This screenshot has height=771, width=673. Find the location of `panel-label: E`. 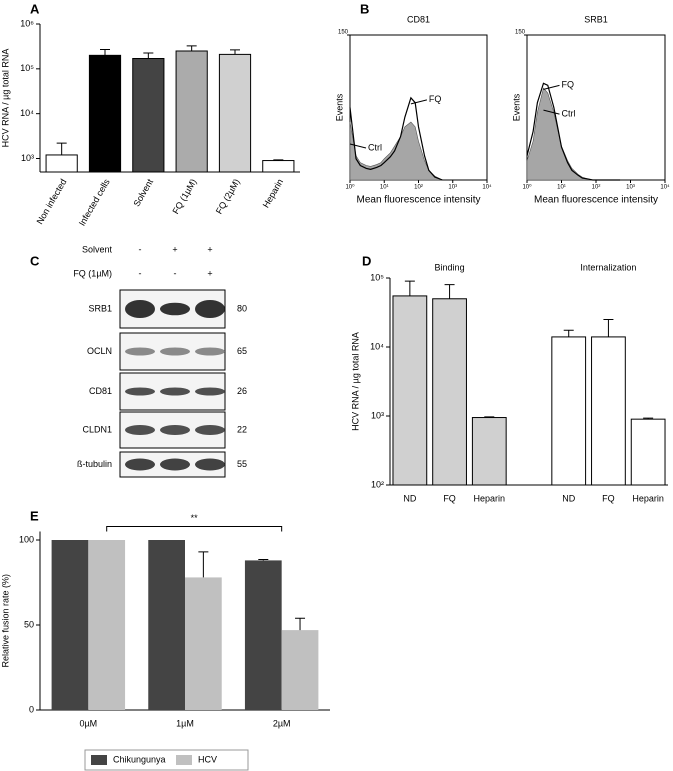

panel-label: E is located at coordinates (34, 515).